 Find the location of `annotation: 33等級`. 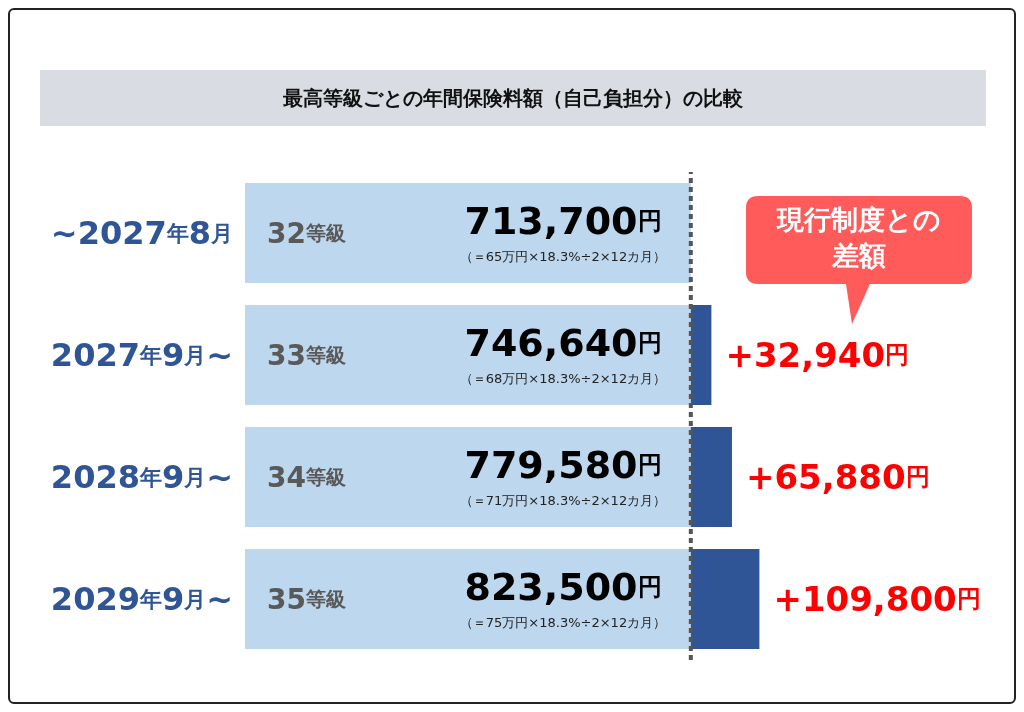

annotation: 33等級 is located at coordinates (306, 355).